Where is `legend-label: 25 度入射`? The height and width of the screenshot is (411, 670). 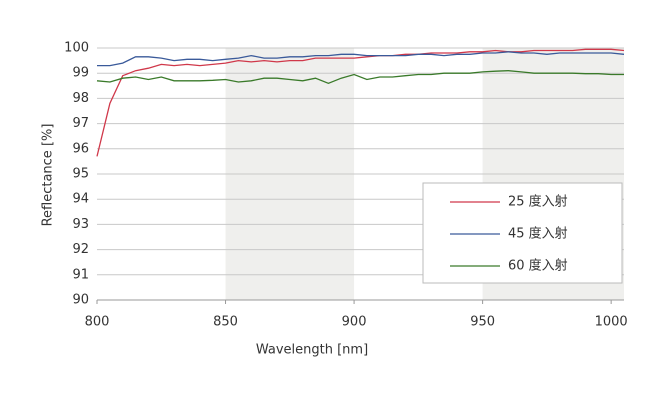
legend-label: 25 度入射 is located at coordinates (538, 202).